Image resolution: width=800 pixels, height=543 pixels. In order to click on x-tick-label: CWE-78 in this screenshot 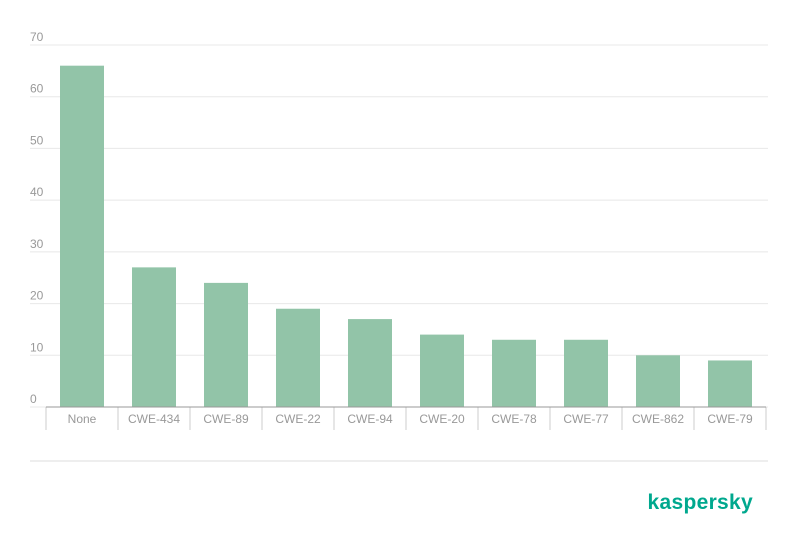, I will do `click(514, 419)`.